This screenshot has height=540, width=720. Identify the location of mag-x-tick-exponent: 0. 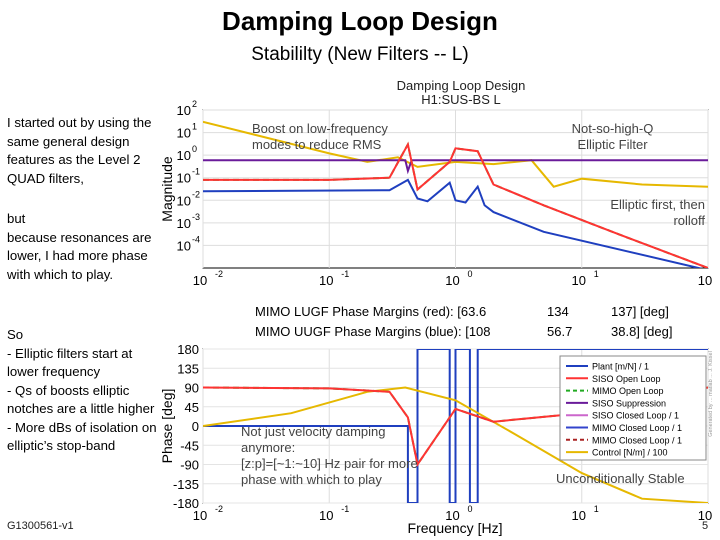
(470, 274).